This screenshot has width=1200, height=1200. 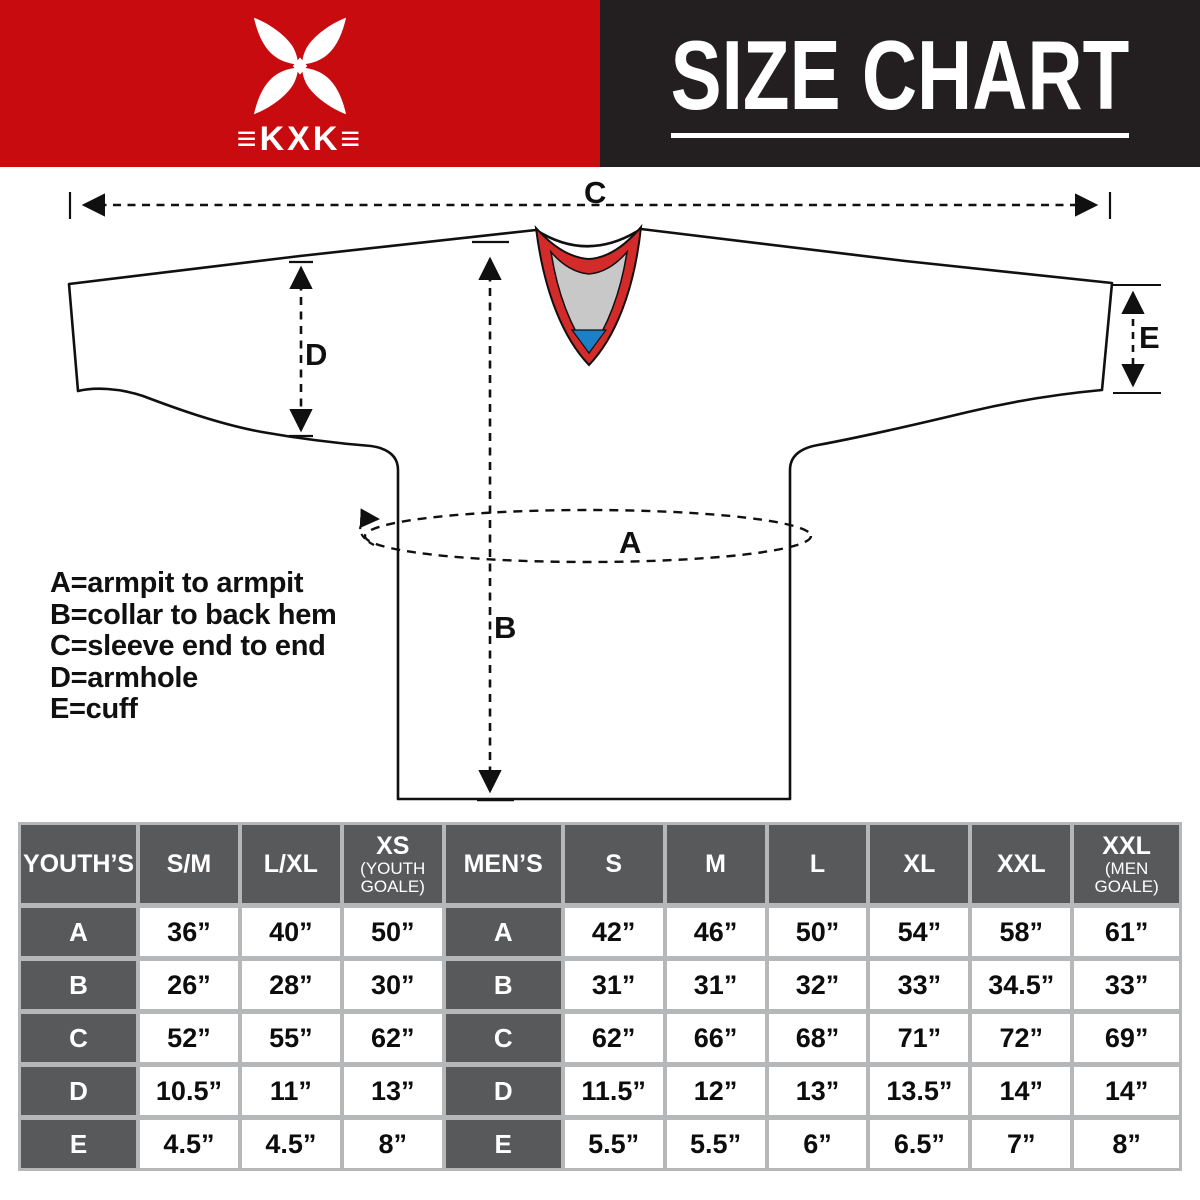 I want to click on men-B-xxlgoale: 33”, so click(x=1126, y=985).